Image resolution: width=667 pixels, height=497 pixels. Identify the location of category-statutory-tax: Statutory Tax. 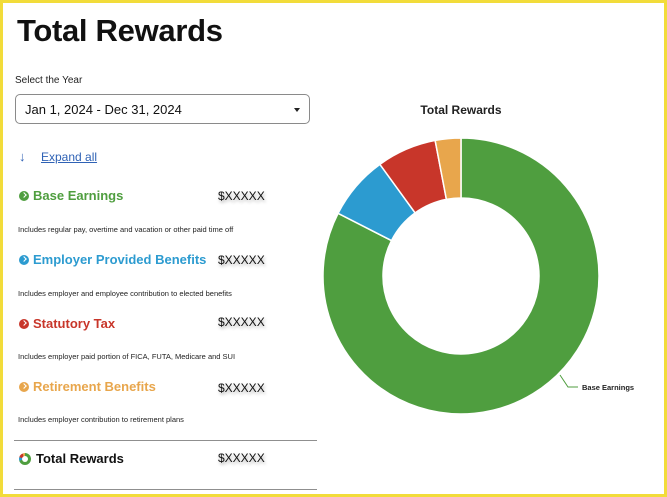
(67, 323).